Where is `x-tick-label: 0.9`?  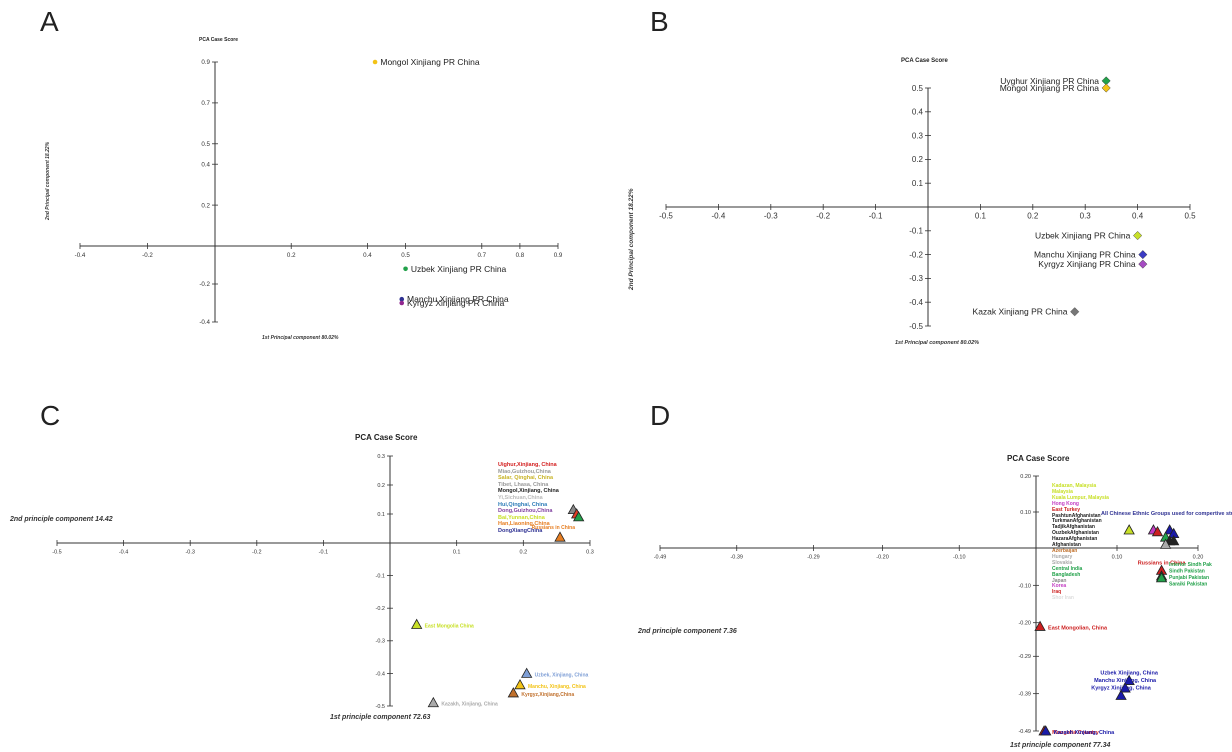
x-tick-label: 0.9 is located at coordinates (558, 255).